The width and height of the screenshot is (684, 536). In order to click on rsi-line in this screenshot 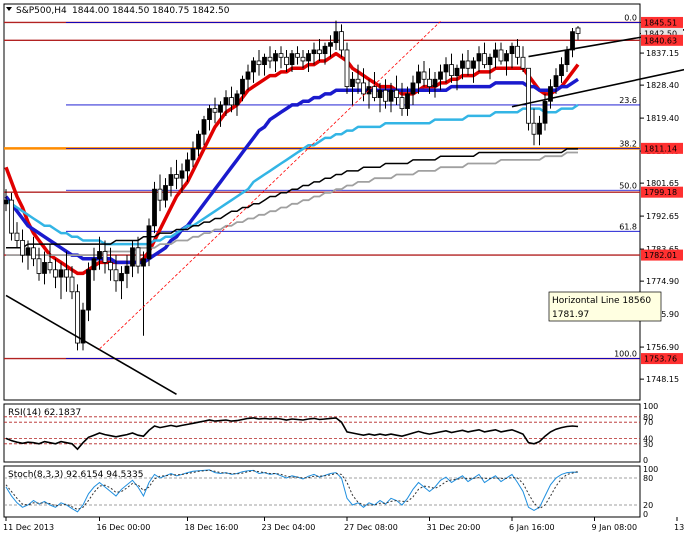, I will do `click(292, 434)`.